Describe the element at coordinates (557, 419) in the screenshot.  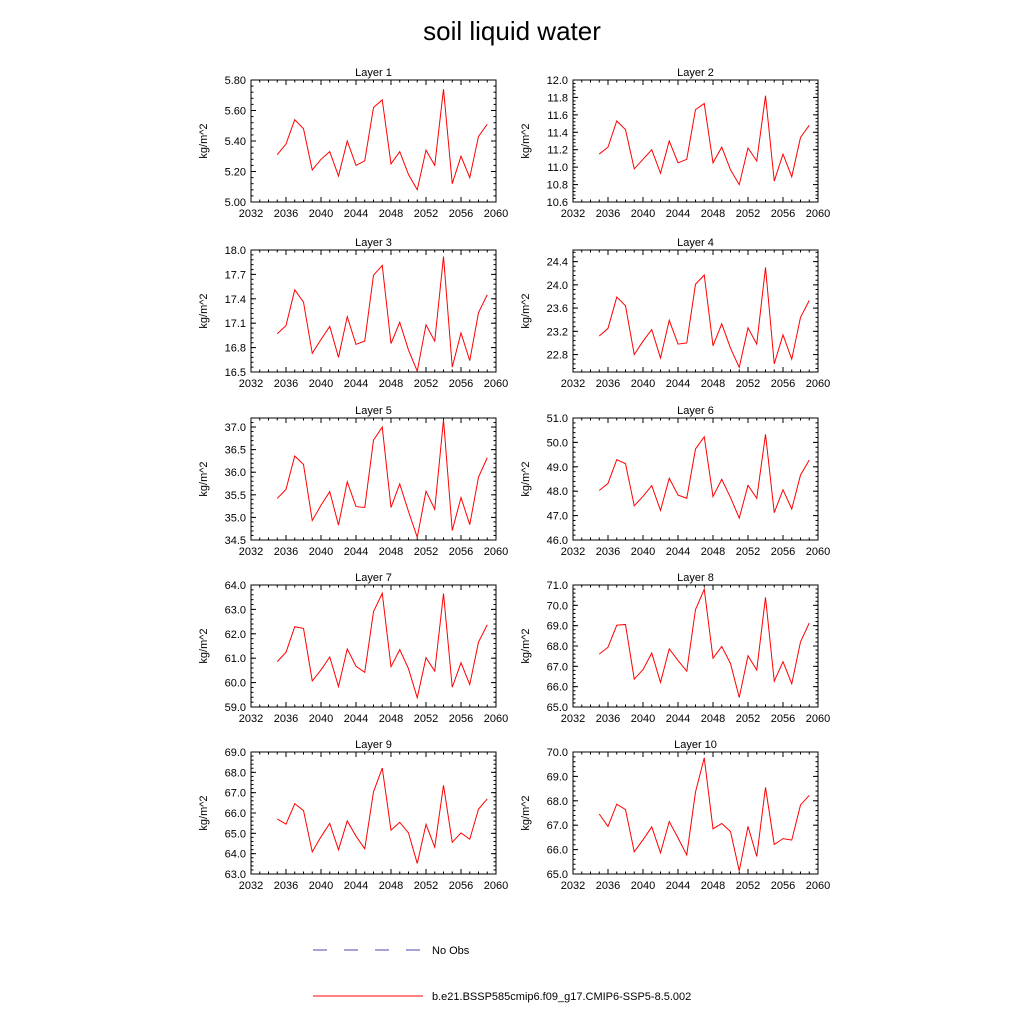
I see `y-tick-label: 51.0` at that location.